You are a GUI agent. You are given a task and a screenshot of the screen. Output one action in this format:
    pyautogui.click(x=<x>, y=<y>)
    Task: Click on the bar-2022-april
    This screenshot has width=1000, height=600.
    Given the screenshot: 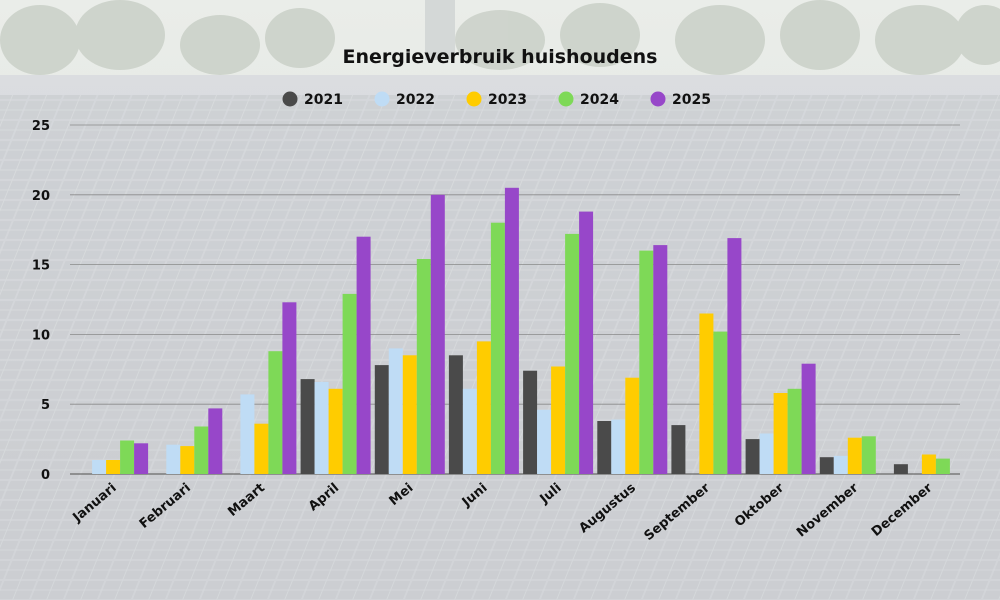 What is the action you would take?
    pyautogui.click(x=321, y=427)
    